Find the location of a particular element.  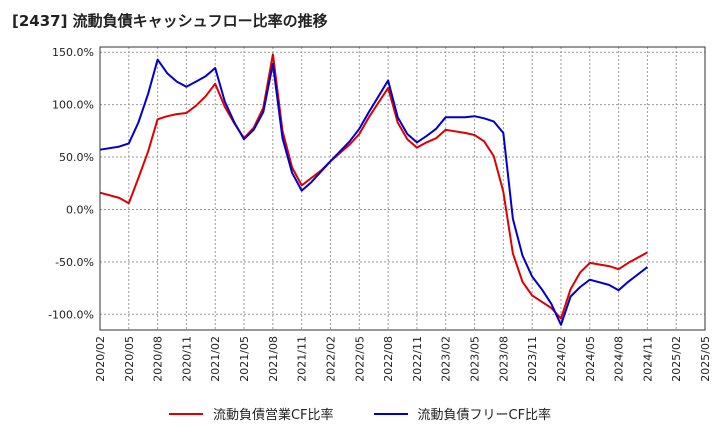

x-tick-label: 2024/02 is located at coordinates (561, 359).